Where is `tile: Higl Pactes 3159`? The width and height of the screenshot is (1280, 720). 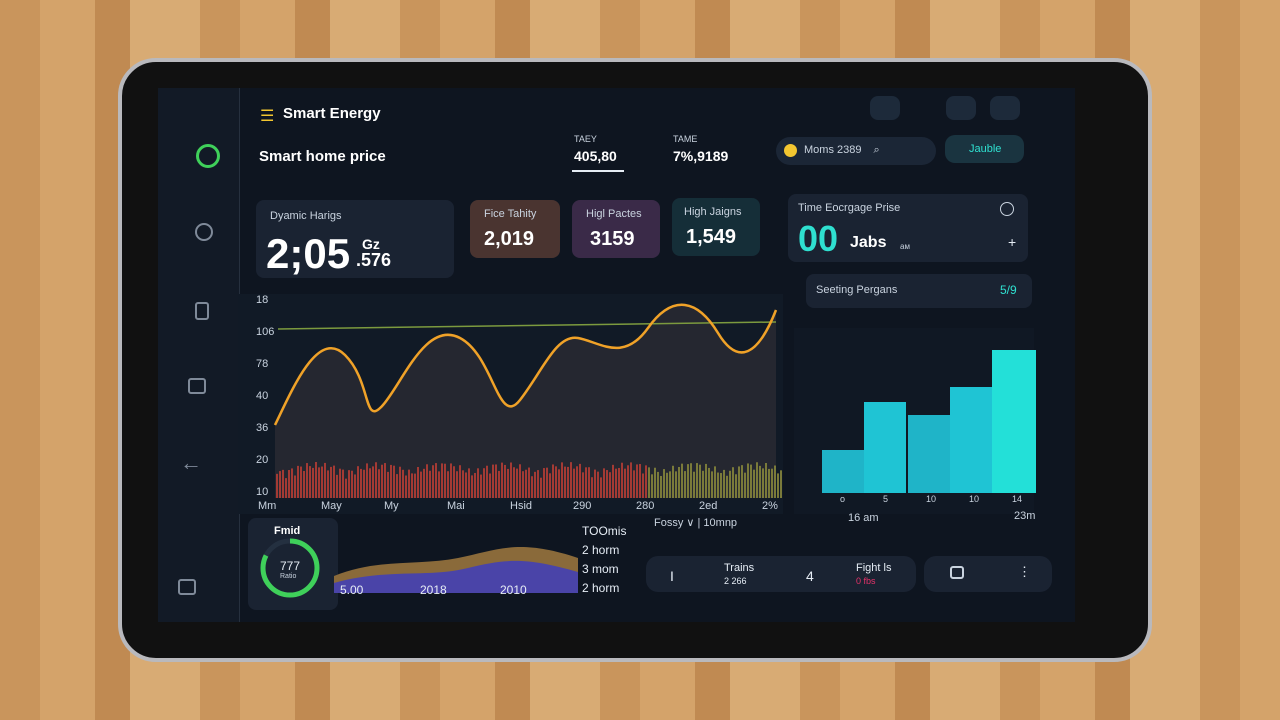 tile: Higl Pactes 3159 is located at coordinates (616, 229).